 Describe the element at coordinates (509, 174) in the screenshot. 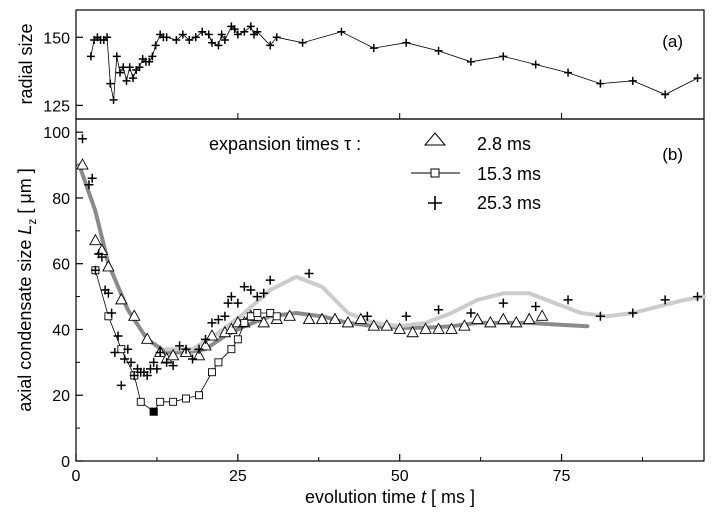

I see `legend-label-15-3ms: 15.3 ms` at that location.